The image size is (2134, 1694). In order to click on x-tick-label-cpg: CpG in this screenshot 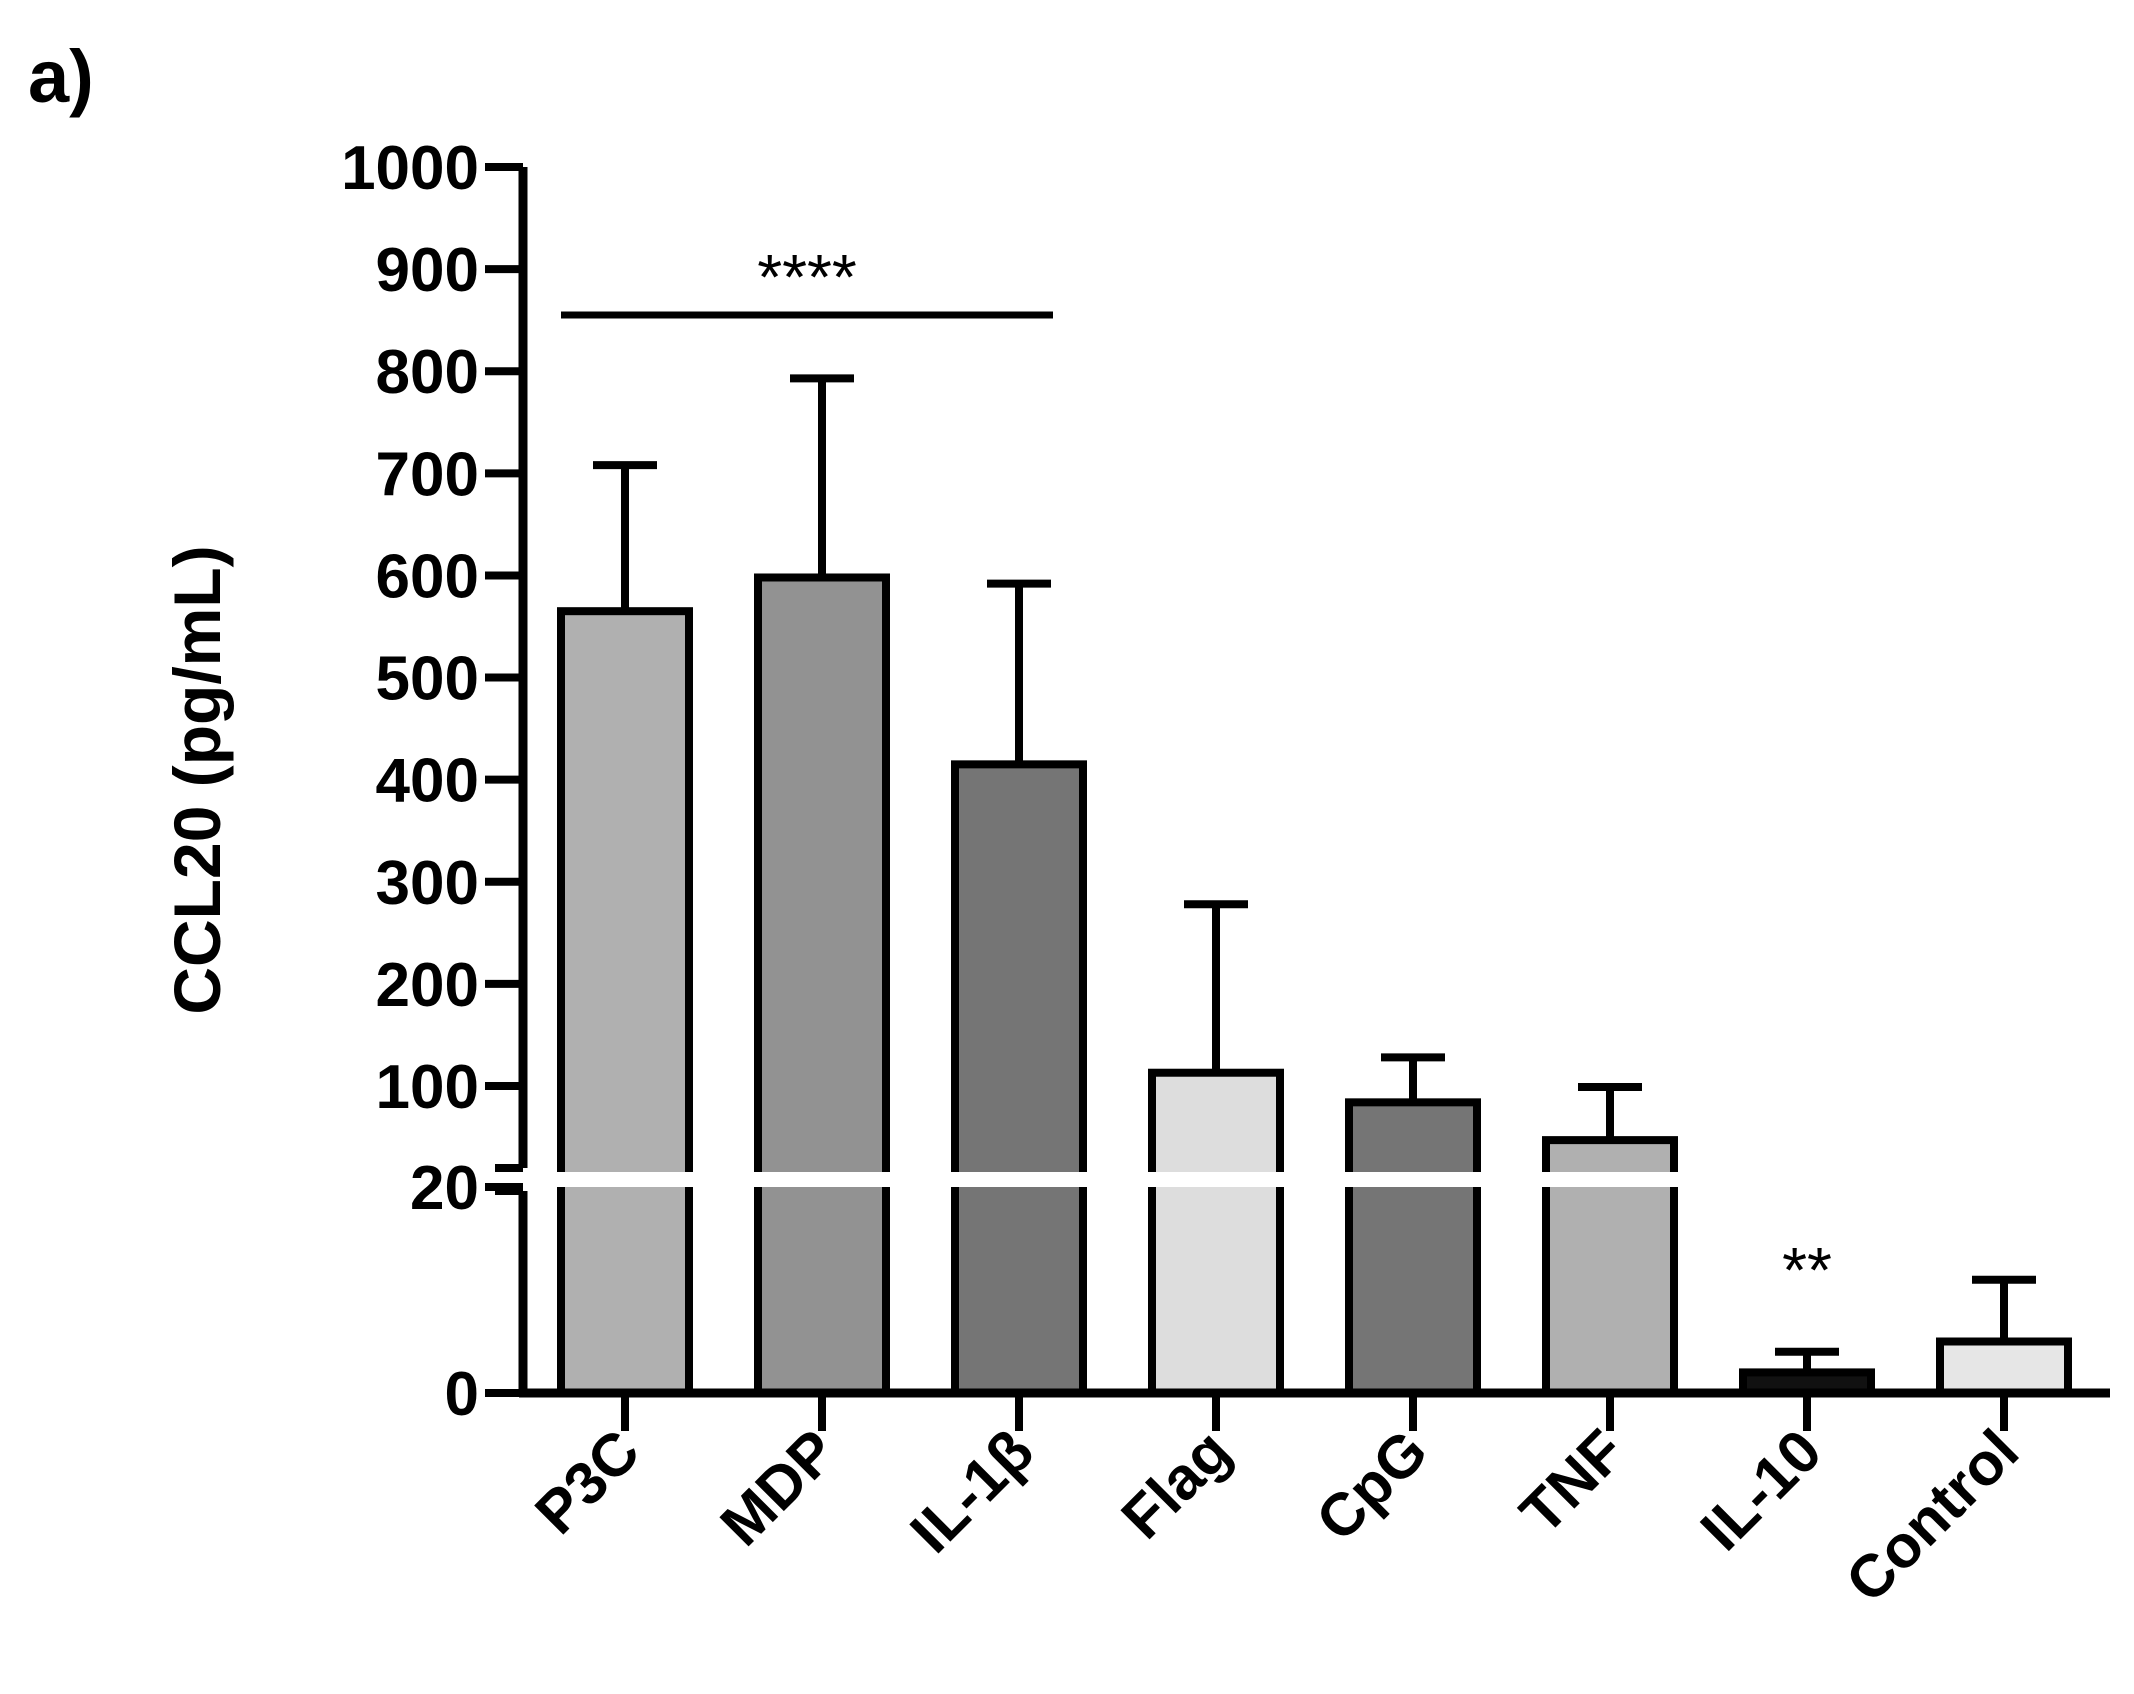, I will do `click(1371, 1485)`.